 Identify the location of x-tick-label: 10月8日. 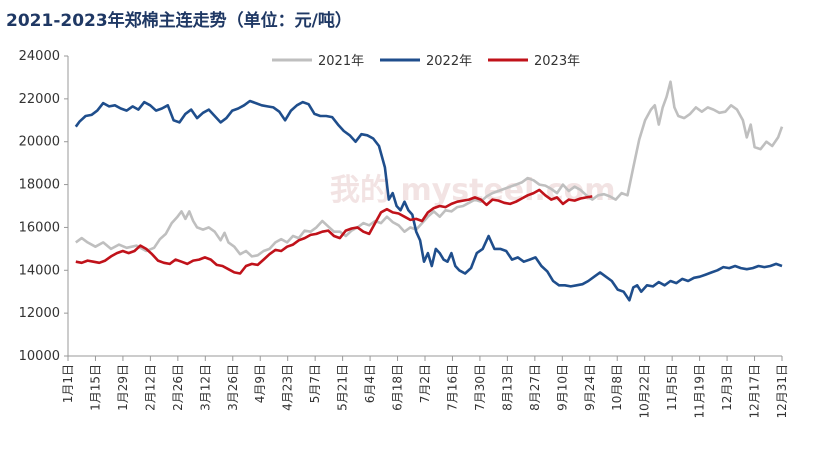
(617, 387).